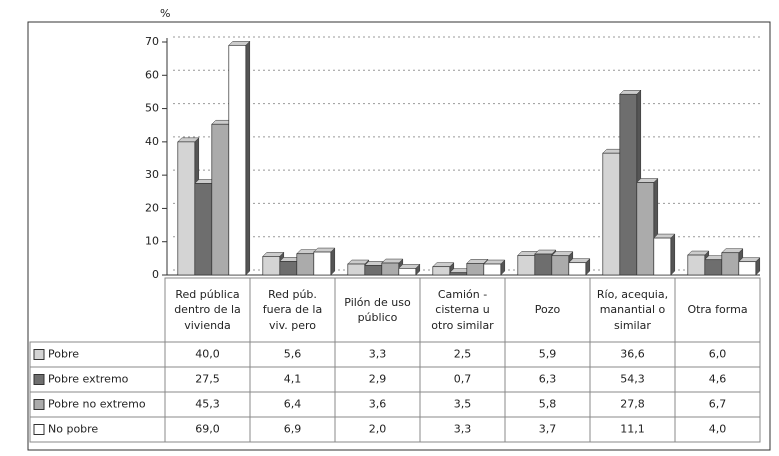 This screenshot has width=779, height=456. What do you see at coordinates (207, 354) in the screenshot?
I see `table-value: 40,0` at bounding box center [207, 354].